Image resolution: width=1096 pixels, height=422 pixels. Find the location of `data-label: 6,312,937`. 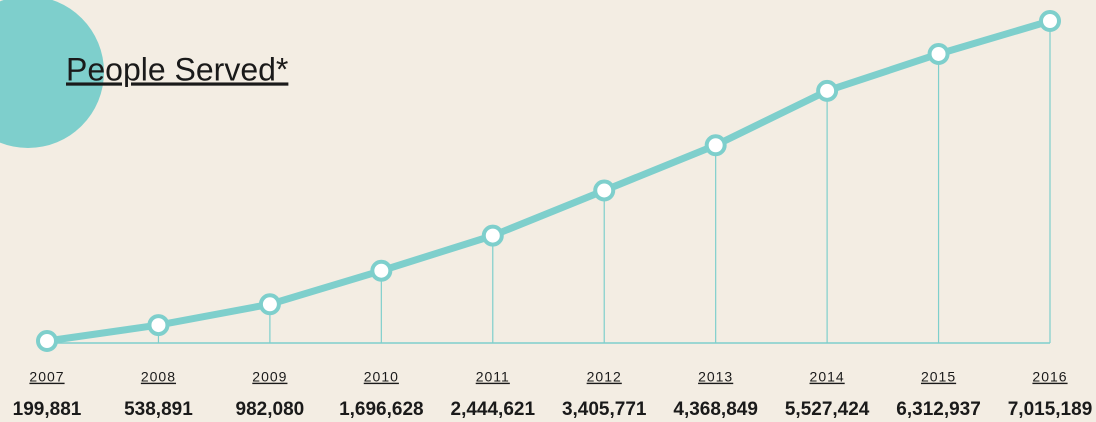

data-label: 6,312,937 is located at coordinates (938, 409).